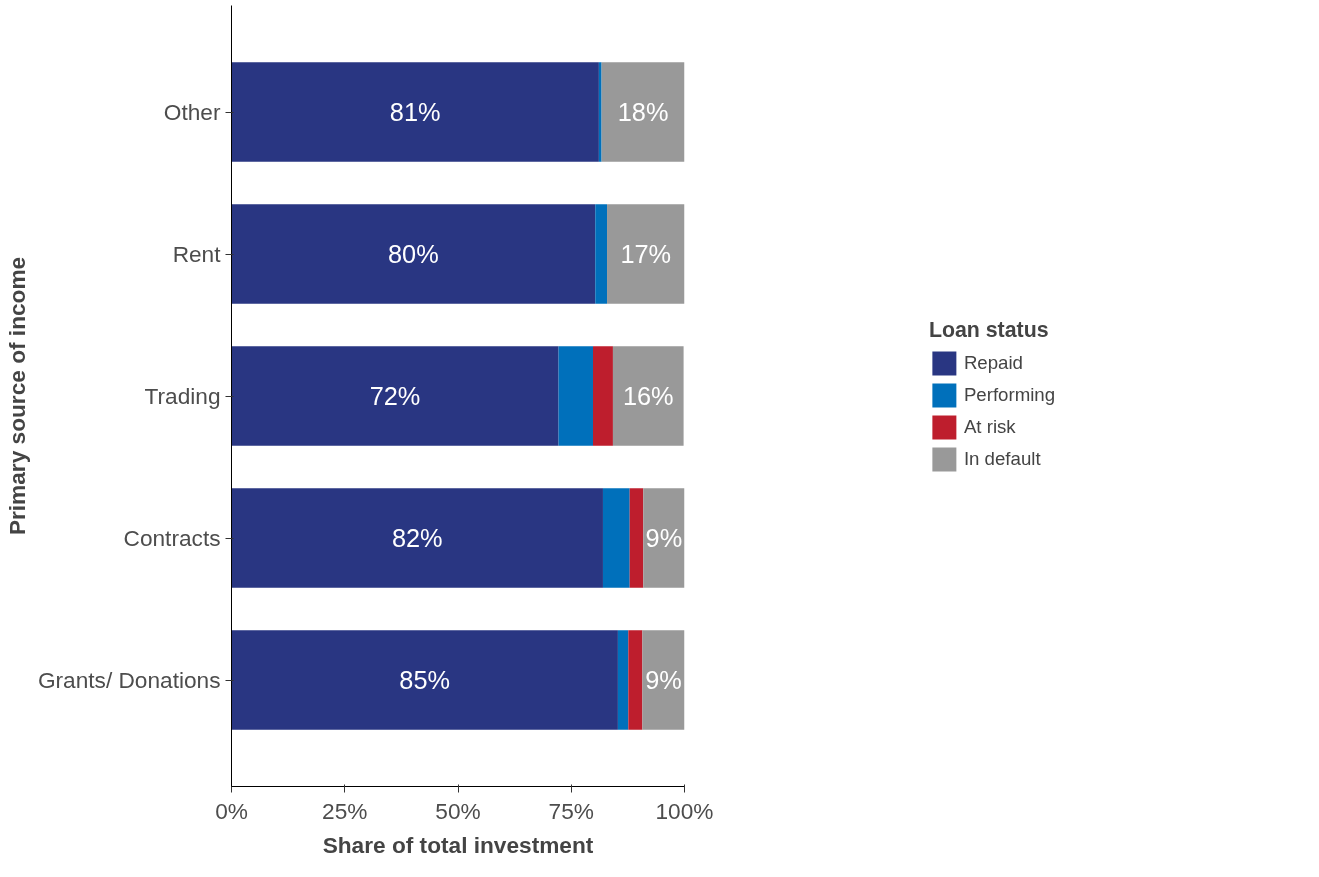  I want to click on y-tick-label: Contracts, so click(172, 538).